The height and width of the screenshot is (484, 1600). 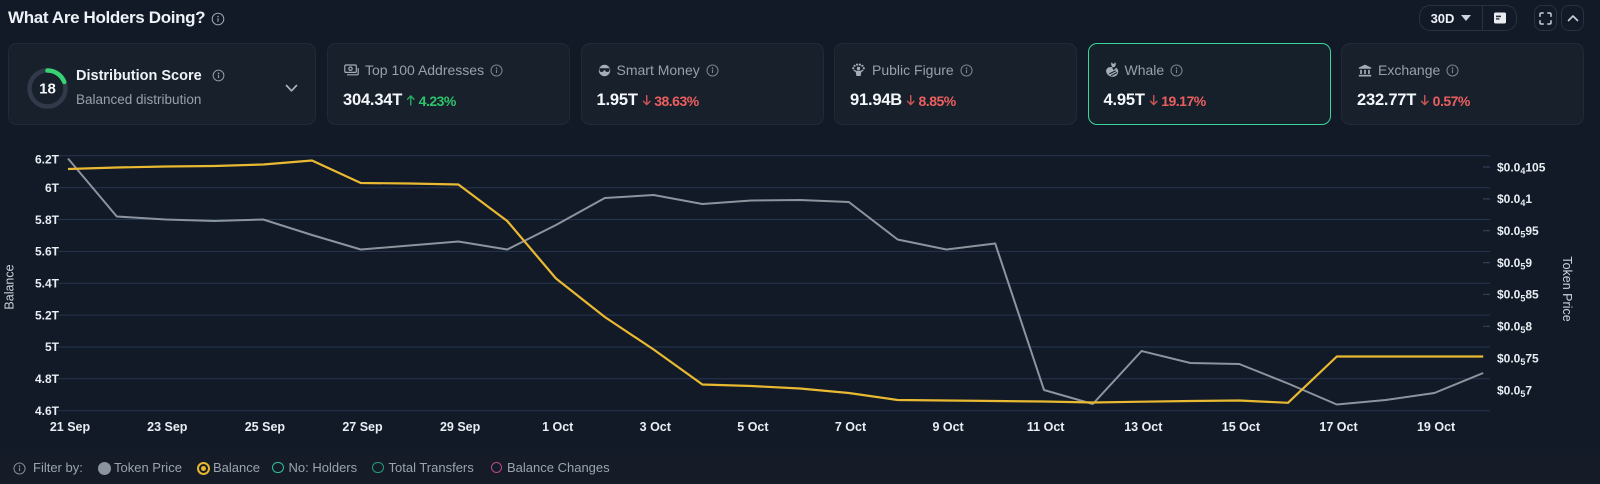 What do you see at coordinates (47, 89) in the screenshot?
I see `svg-text: 18` at bounding box center [47, 89].